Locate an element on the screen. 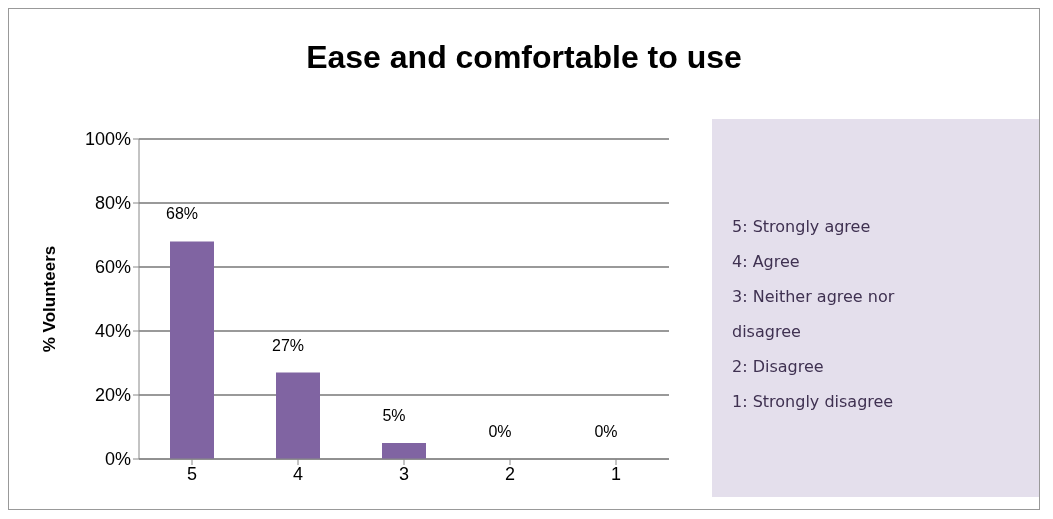 This screenshot has width=1053, height=519. text: 3: Neither agree nor disagree is located at coordinates (814, 314).